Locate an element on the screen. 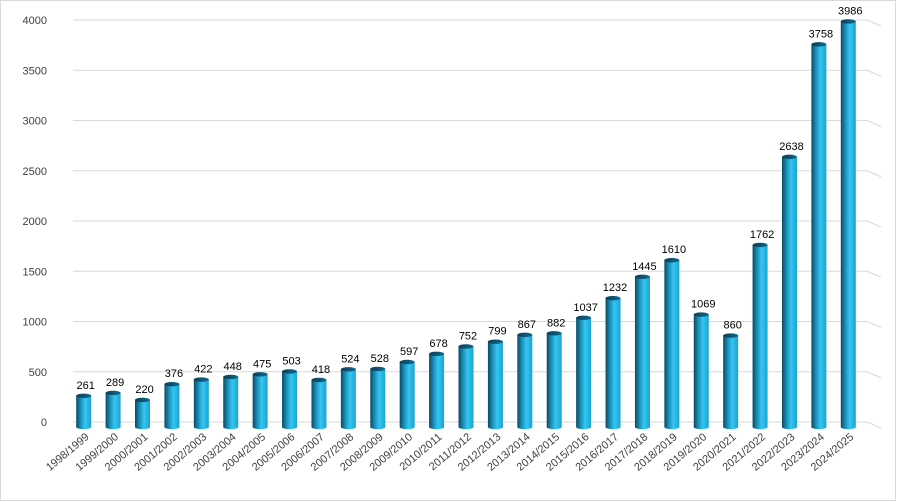 Image resolution: width=898 pixels, height=504 pixels. data-label: 289 is located at coordinates (115, 383).